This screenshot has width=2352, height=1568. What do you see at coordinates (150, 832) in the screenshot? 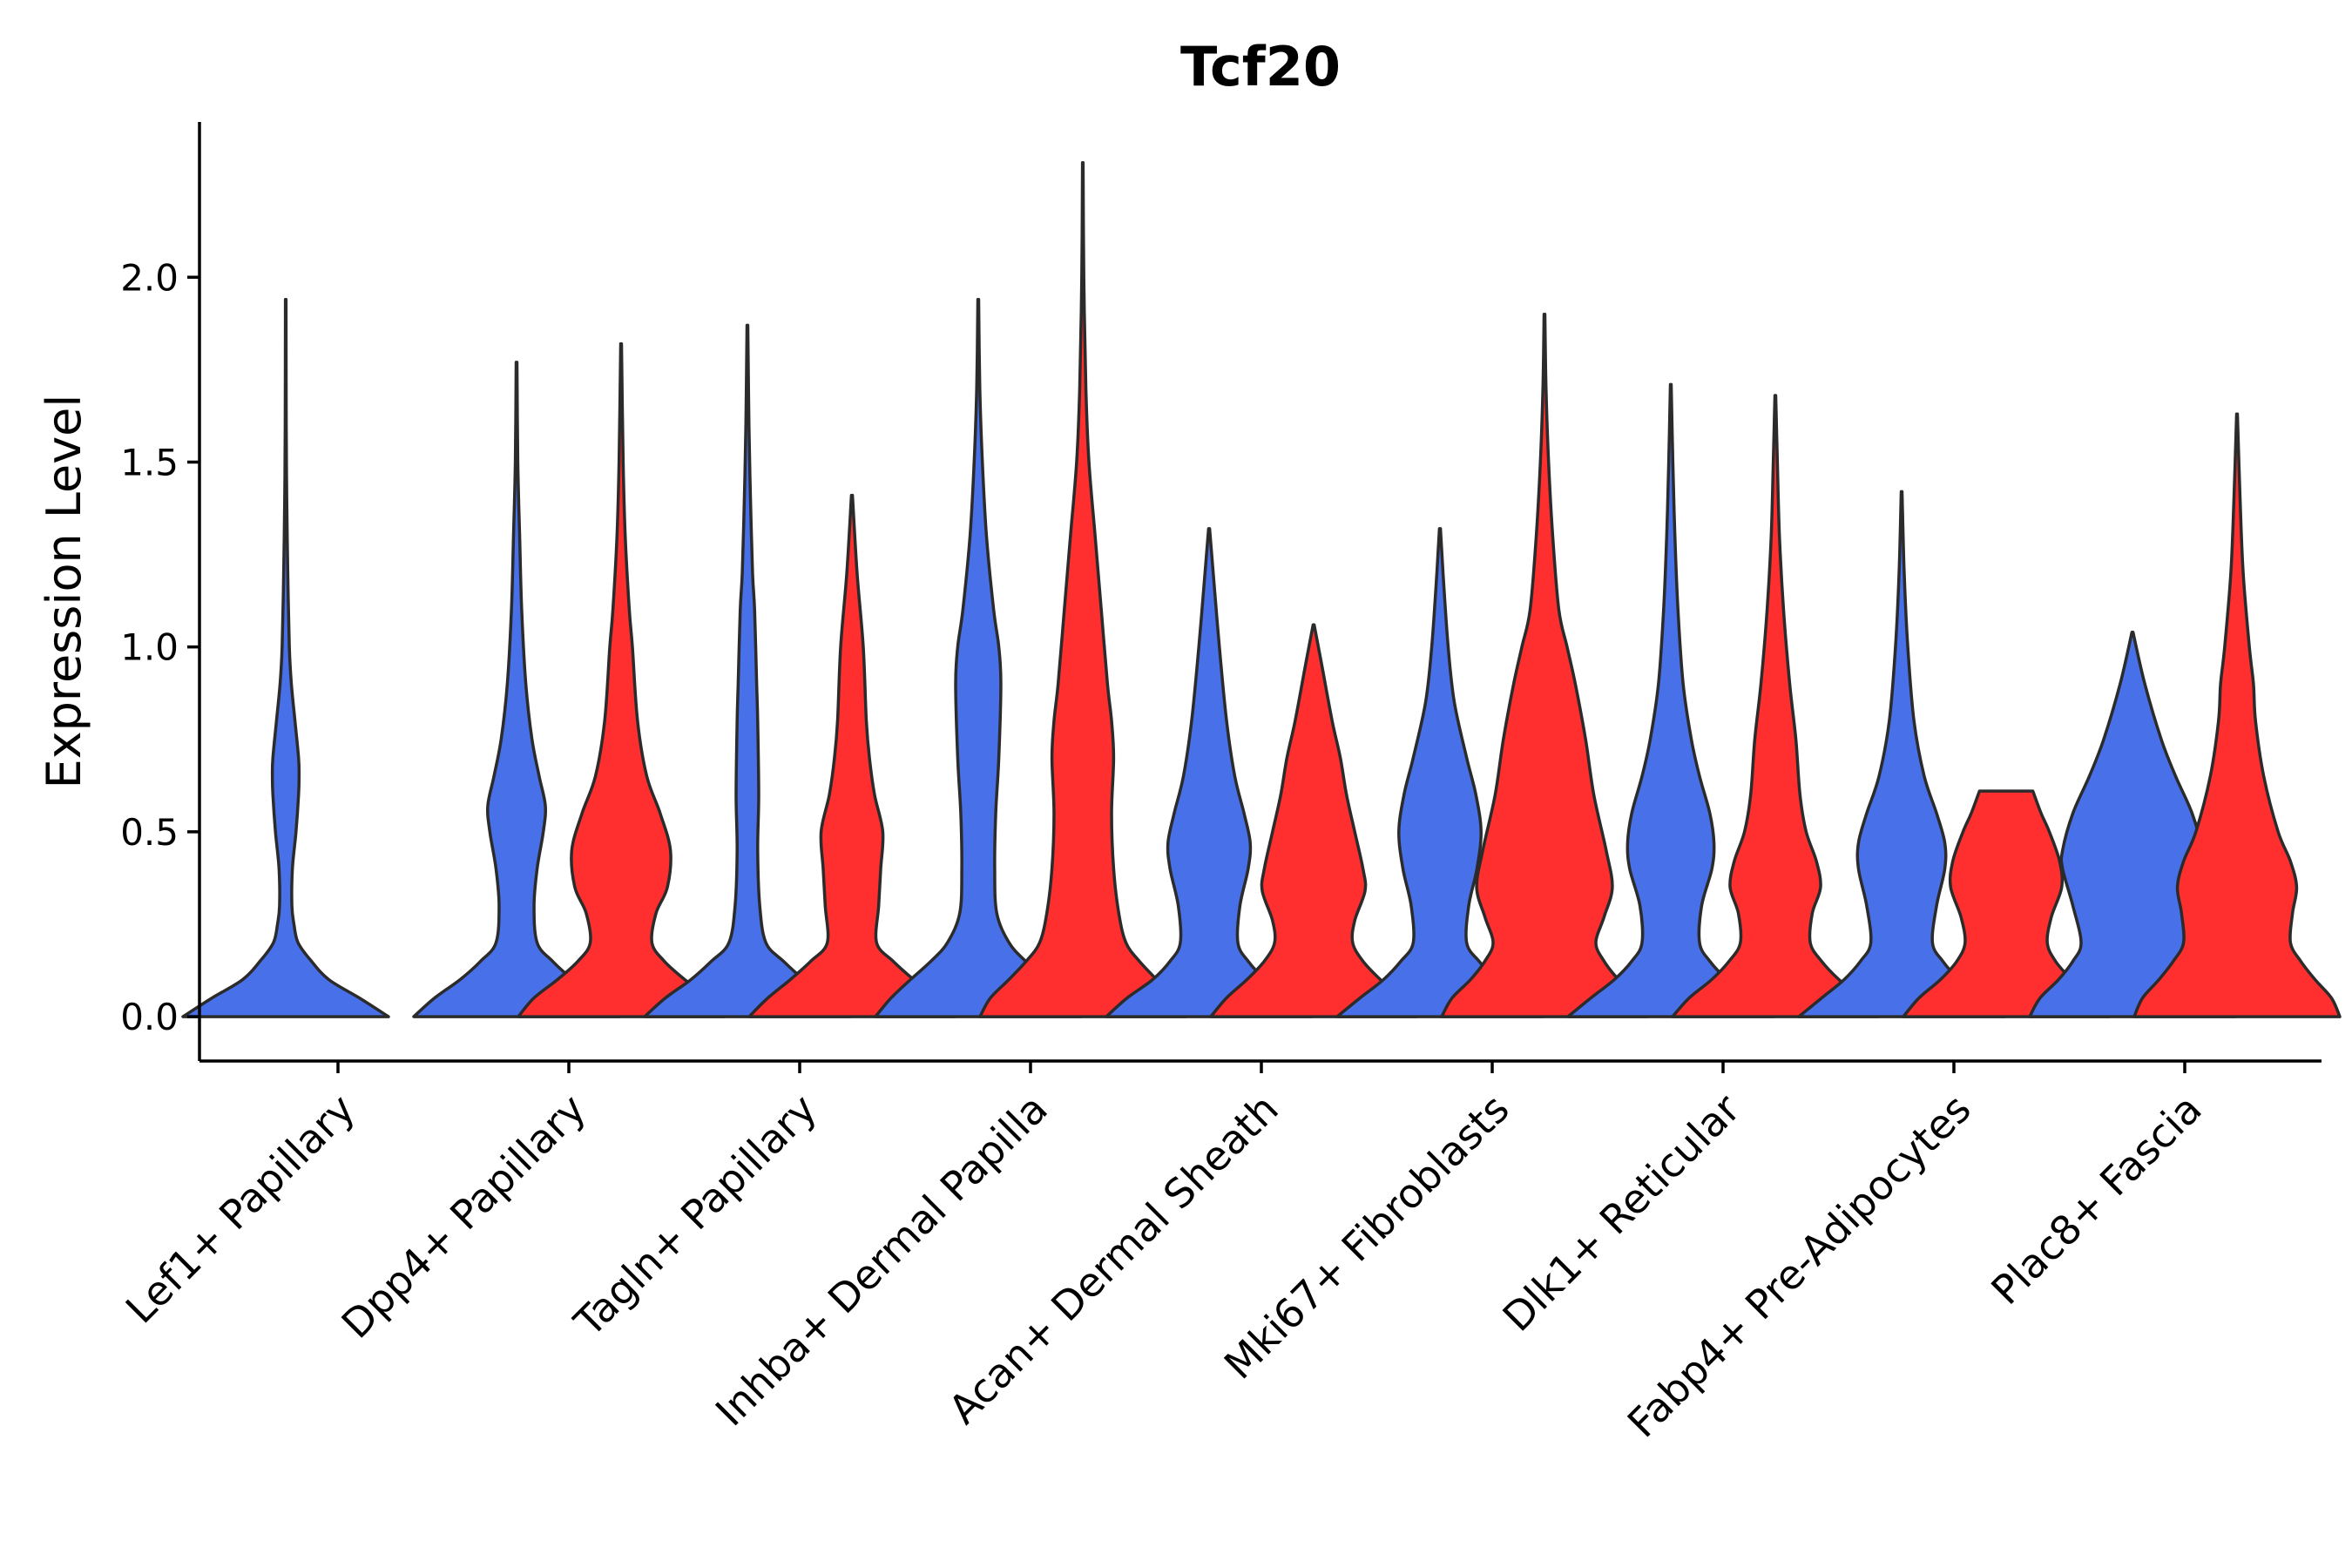
I see `y-tick-label: 0.5` at bounding box center [150, 832].